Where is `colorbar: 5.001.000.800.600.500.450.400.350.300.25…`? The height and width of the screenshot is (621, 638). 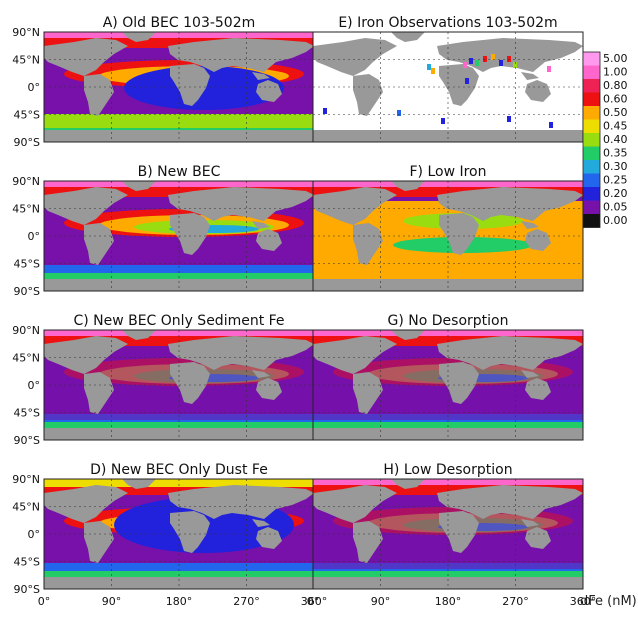
colorbar: 5.001.000.800.600.500.450.400.350.300.25… is located at coordinates (605, 139).